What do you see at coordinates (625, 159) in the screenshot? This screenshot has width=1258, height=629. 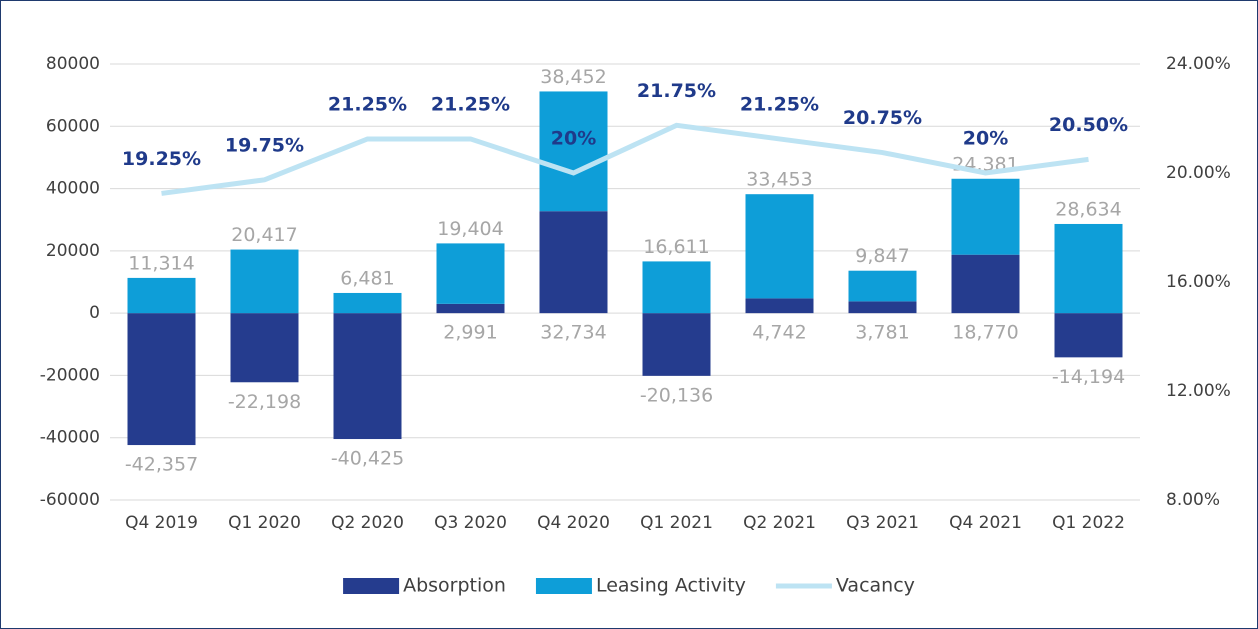 I see `line` at bounding box center [625, 159].